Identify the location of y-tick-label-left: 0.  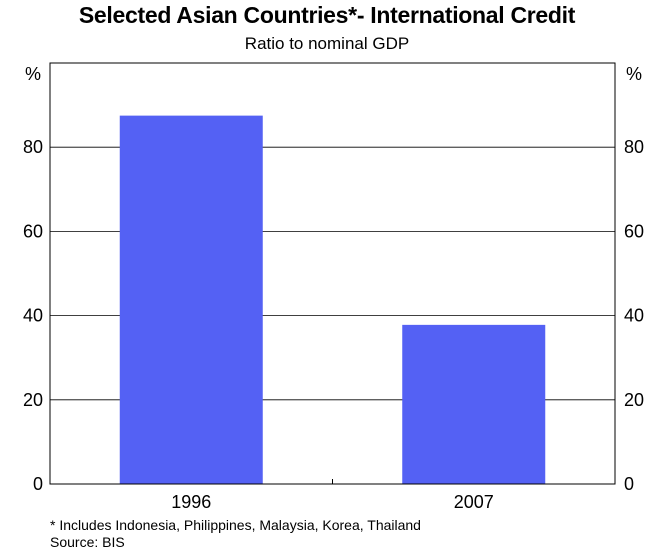
(38, 484).